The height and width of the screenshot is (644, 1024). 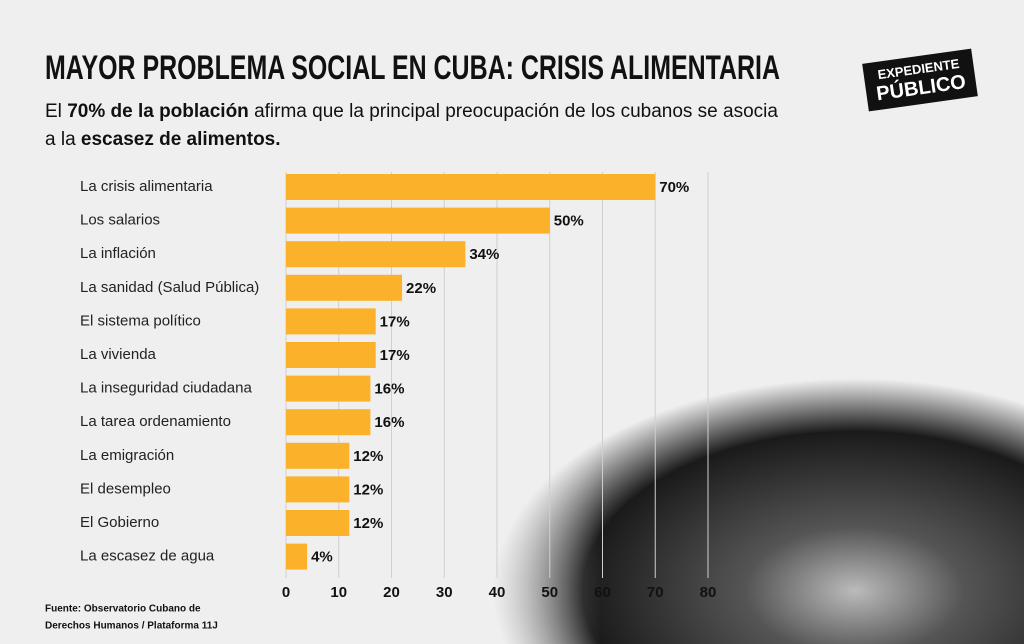 What do you see at coordinates (118, 354) in the screenshot?
I see `y-tick-label: La vivienda` at bounding box center [118, 354].